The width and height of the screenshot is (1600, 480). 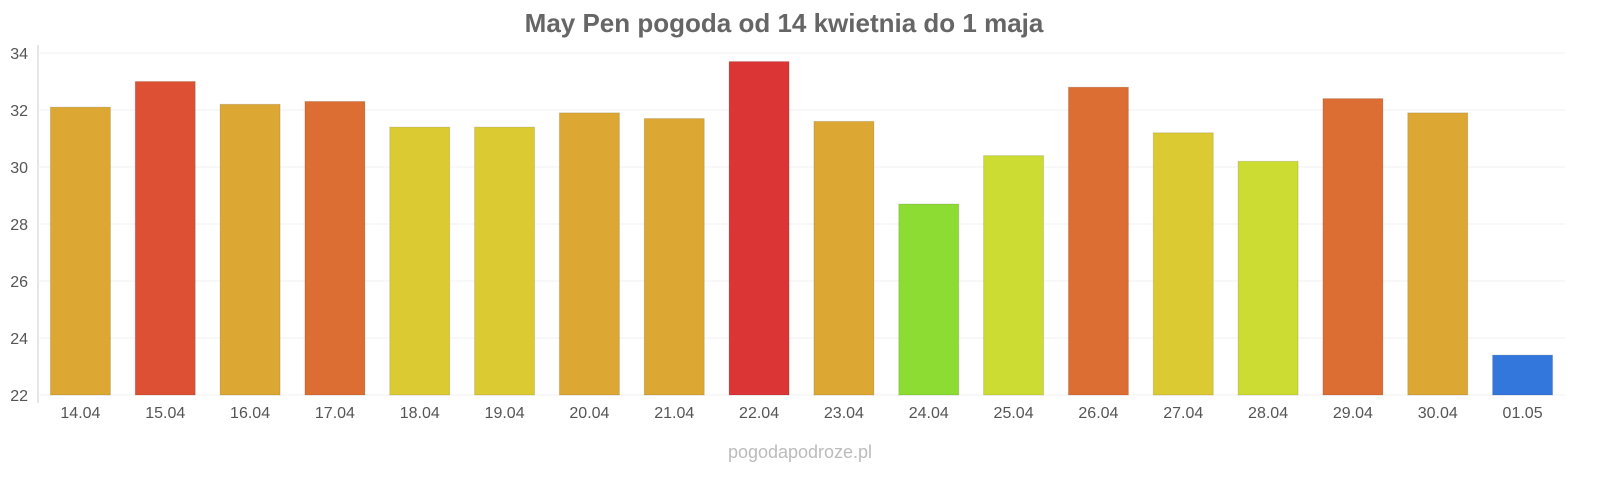 I want to click on x-tick-label: 30.04, so click(x=1438, y=413).